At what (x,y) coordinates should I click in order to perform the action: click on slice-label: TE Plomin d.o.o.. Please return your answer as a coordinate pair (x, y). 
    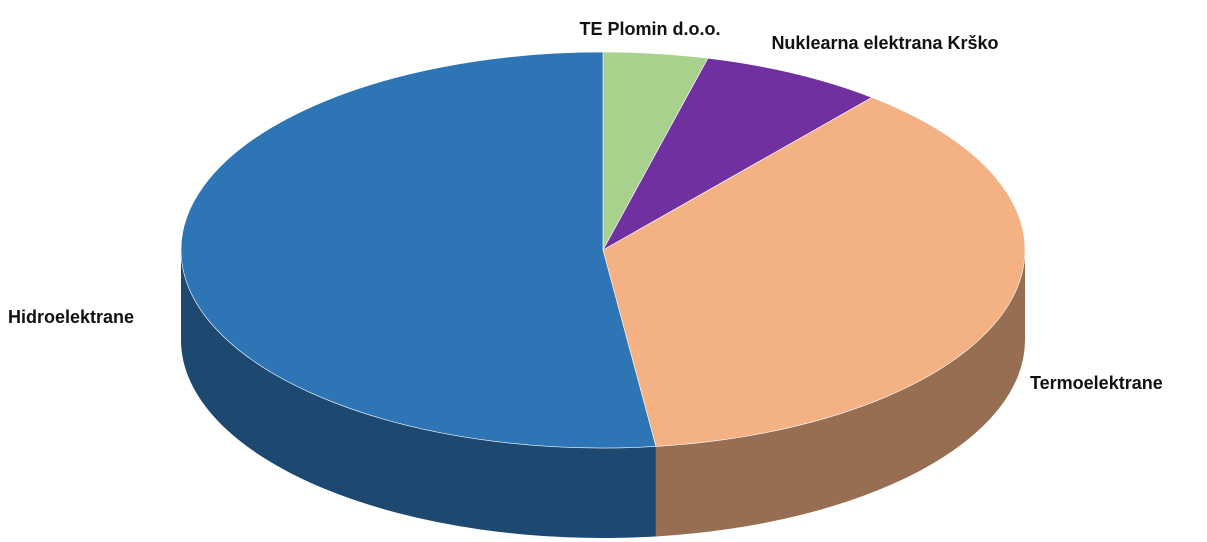
    Looking at the image, I should click on (650, 29).